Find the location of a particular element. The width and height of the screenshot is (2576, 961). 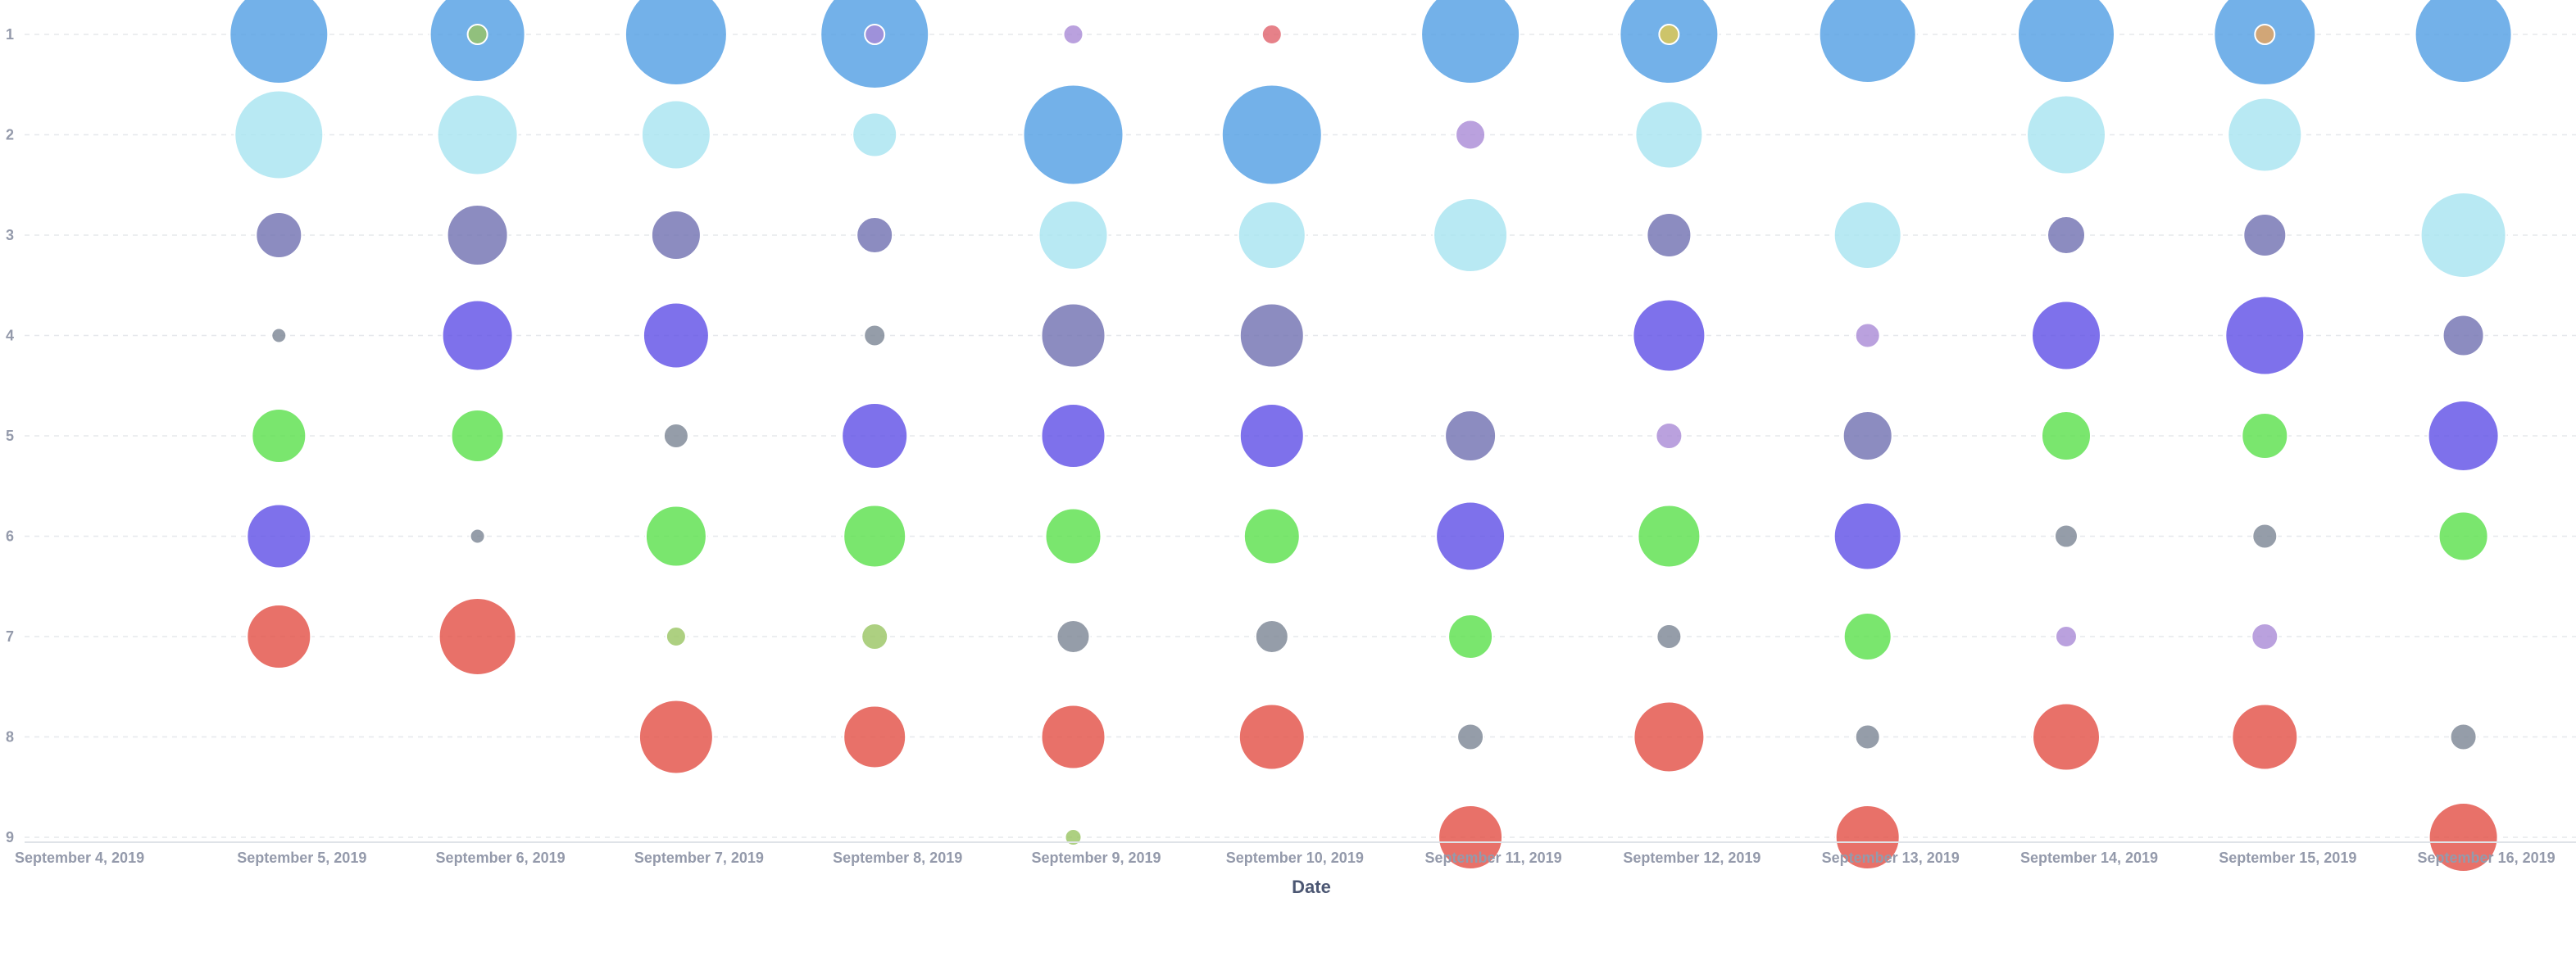

y-tick-label: 9 is located at coordinates (10, 837).